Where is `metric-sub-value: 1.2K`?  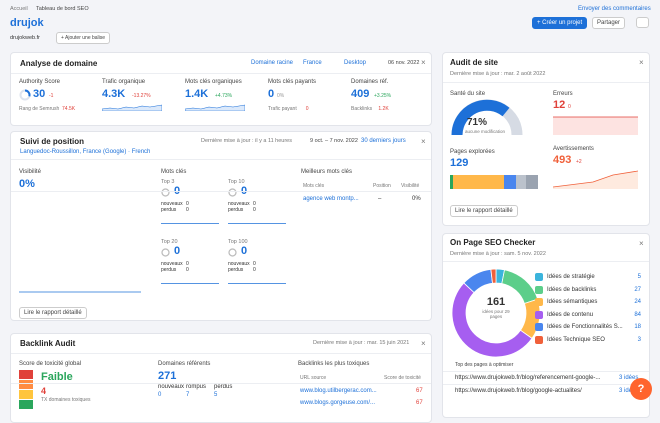 metric-sub-value: 1.2K is located at coordinates (383, 109).